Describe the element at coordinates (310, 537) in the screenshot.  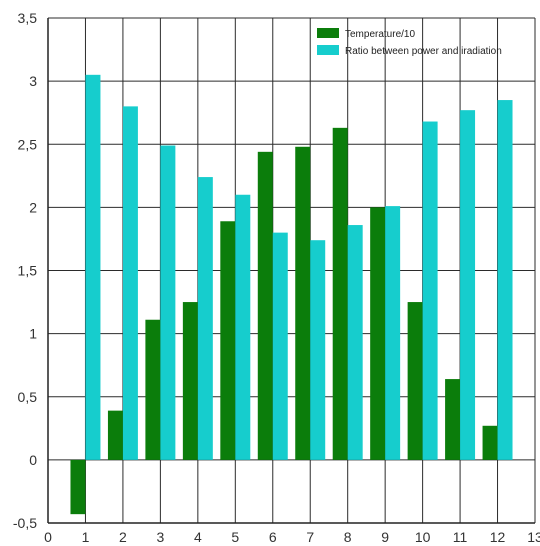
I see `x-tick-label: 7` at that location.